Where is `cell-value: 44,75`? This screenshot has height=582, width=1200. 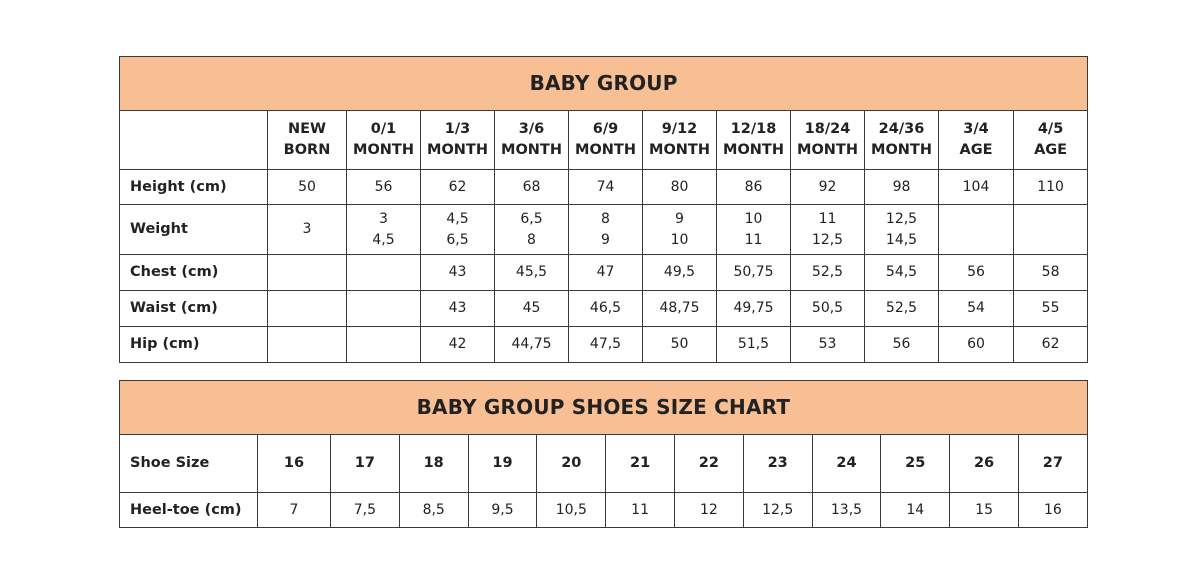 cell-value: 44,75 is located at coordinates (531, 344).